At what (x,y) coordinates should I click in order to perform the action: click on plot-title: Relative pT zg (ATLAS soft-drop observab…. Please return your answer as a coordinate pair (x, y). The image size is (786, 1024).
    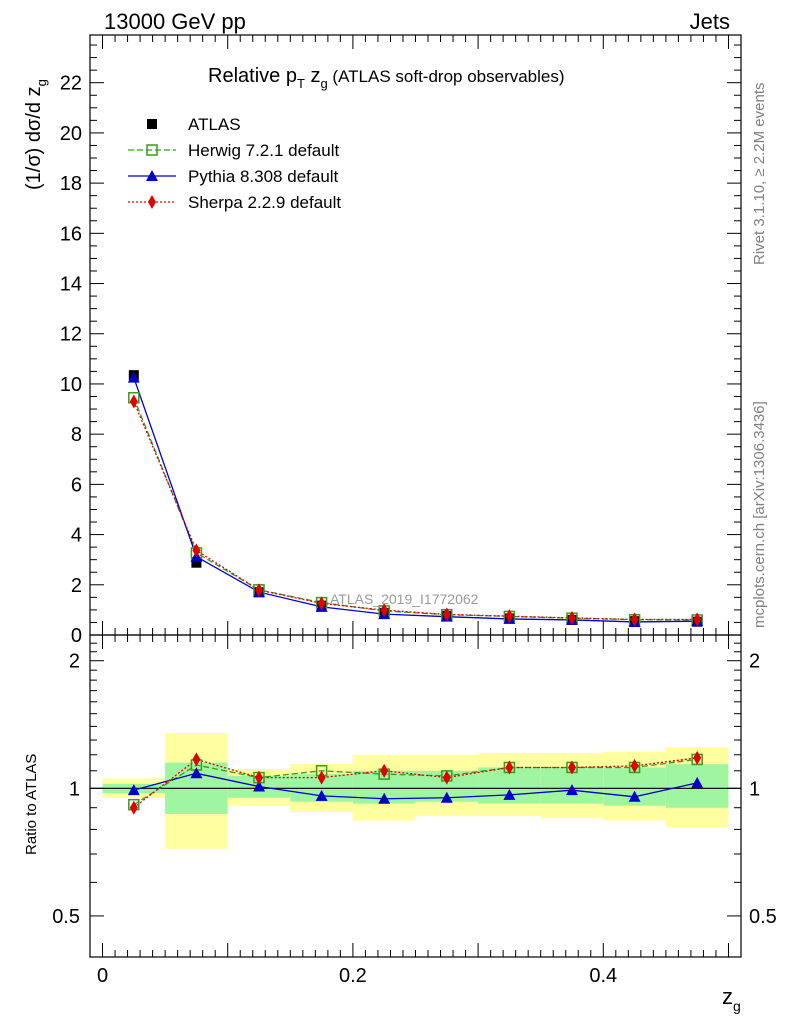
    Looking at the image, I should click on (386, 78).